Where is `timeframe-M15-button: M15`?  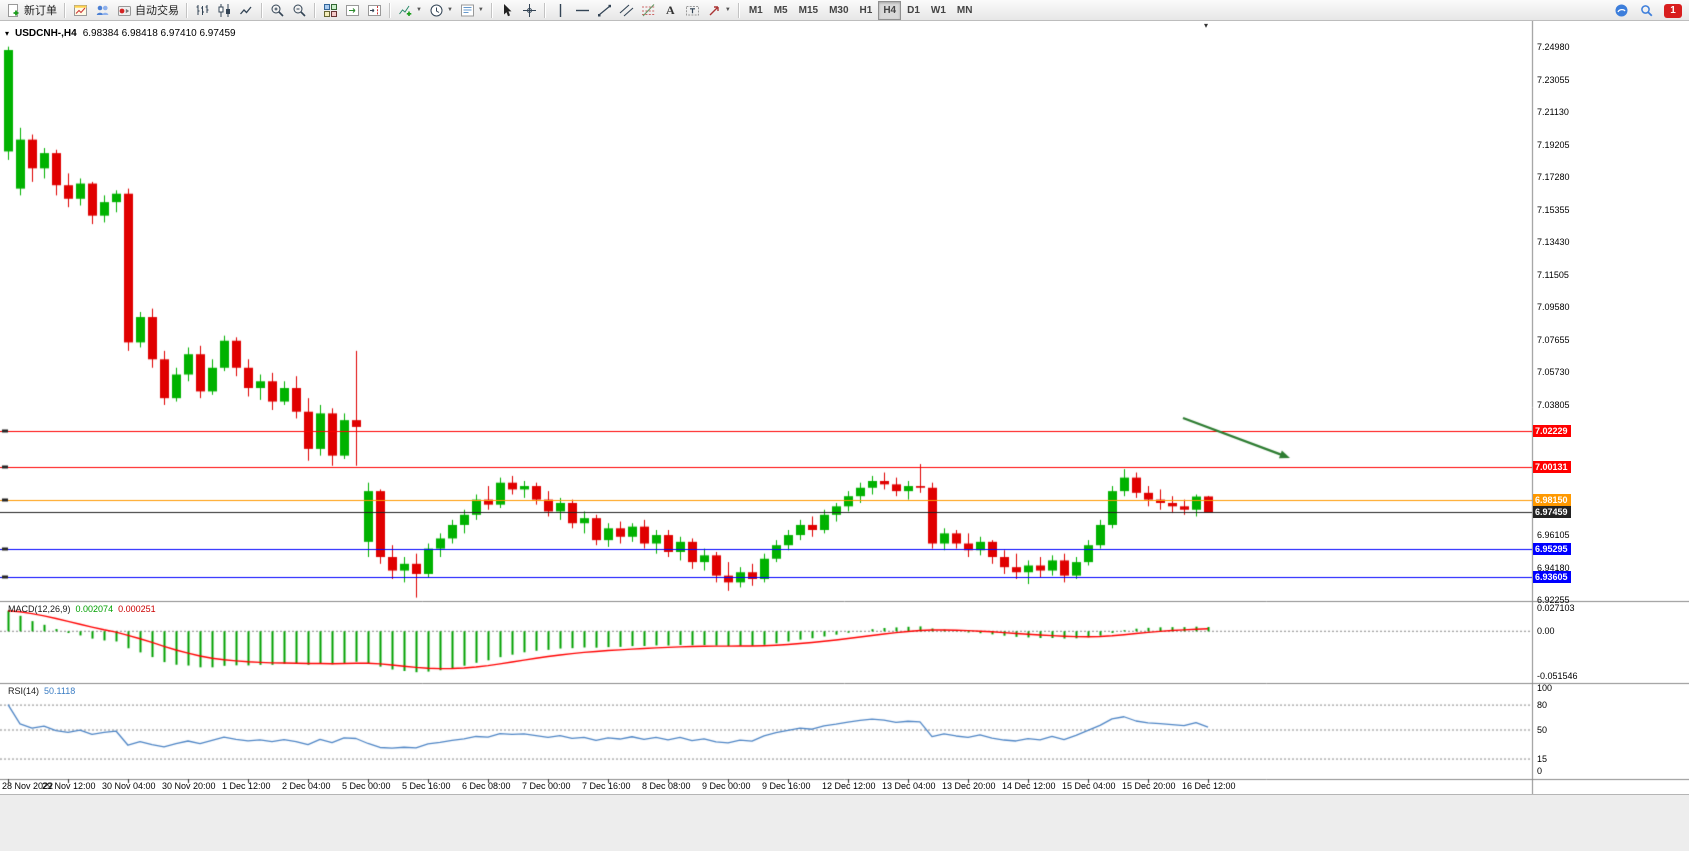 timeframe-M15-button: M15 is located at coordinates (808, 10).